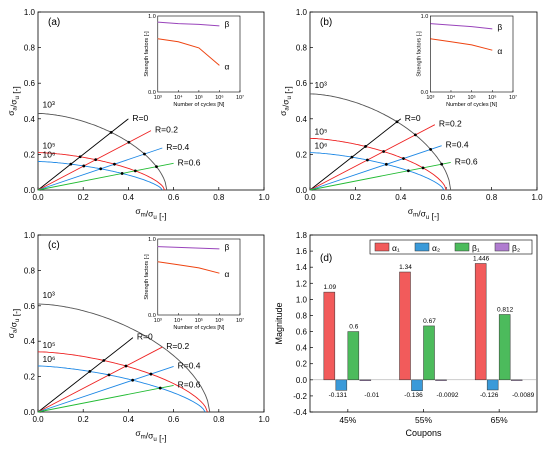 The height and width of the screenshot is (459, 550). I want to click on ratio-line-label: R=0.2, so click(166, 130).